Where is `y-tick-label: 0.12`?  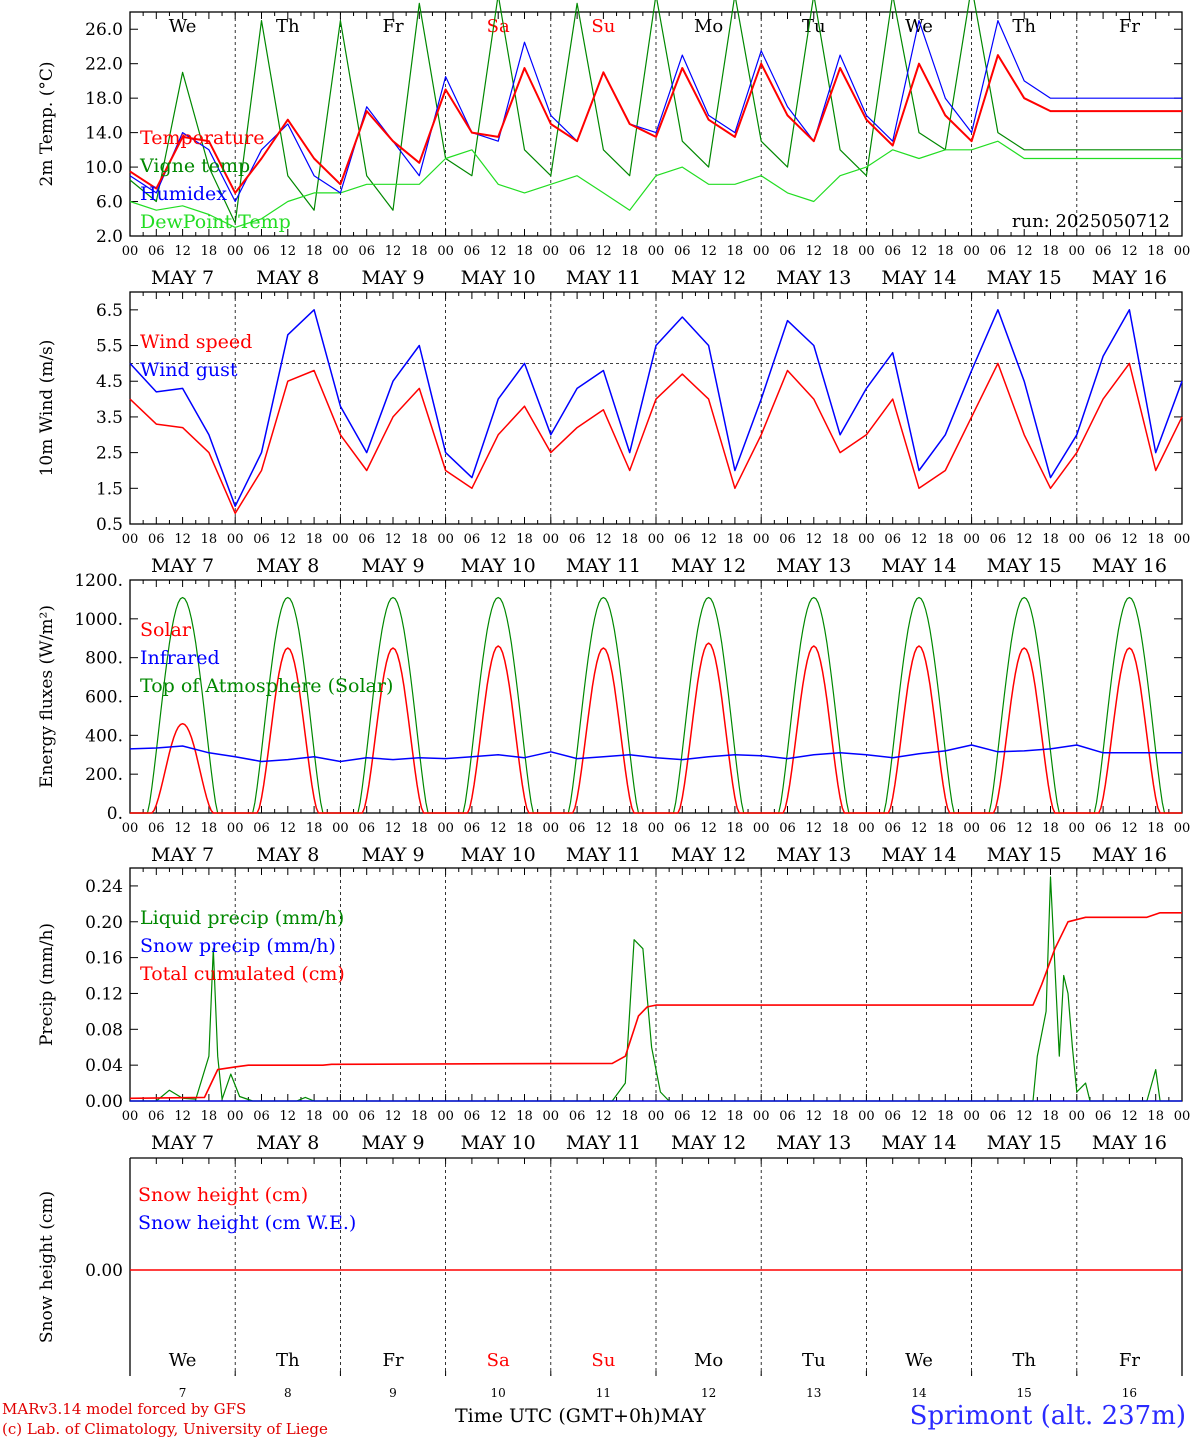 y-tick-label: 0.12 is located at coordinates (104, 994).